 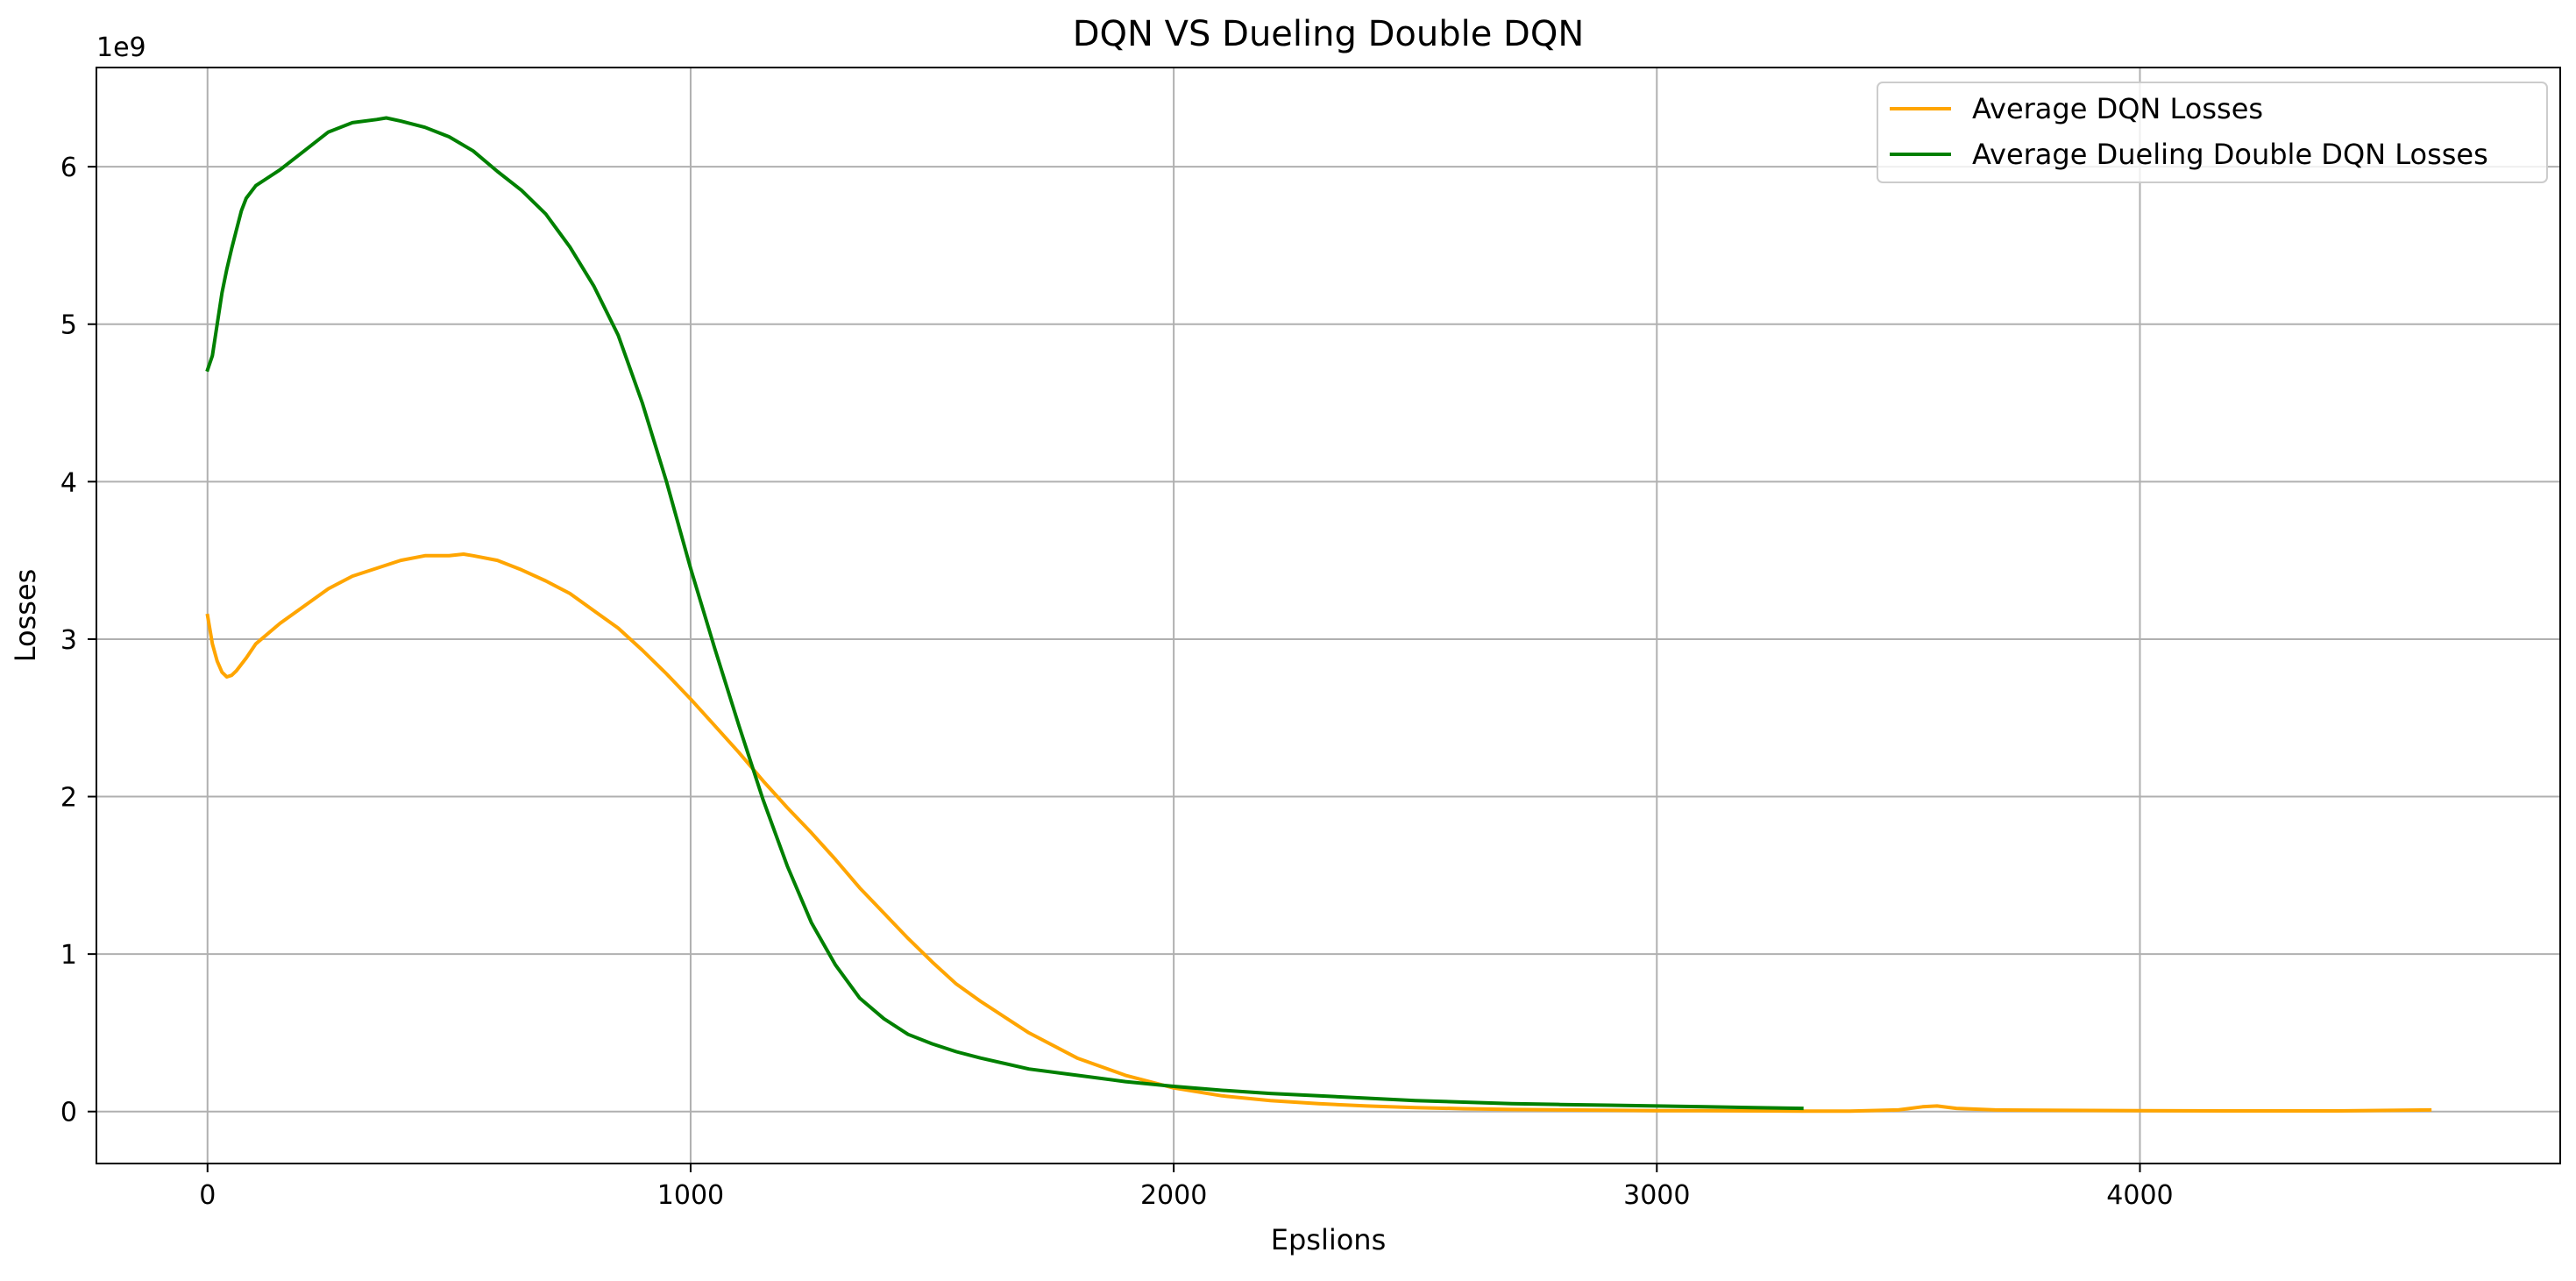 I want to click on y-tick-label: 5, so click(x=68, y=325).